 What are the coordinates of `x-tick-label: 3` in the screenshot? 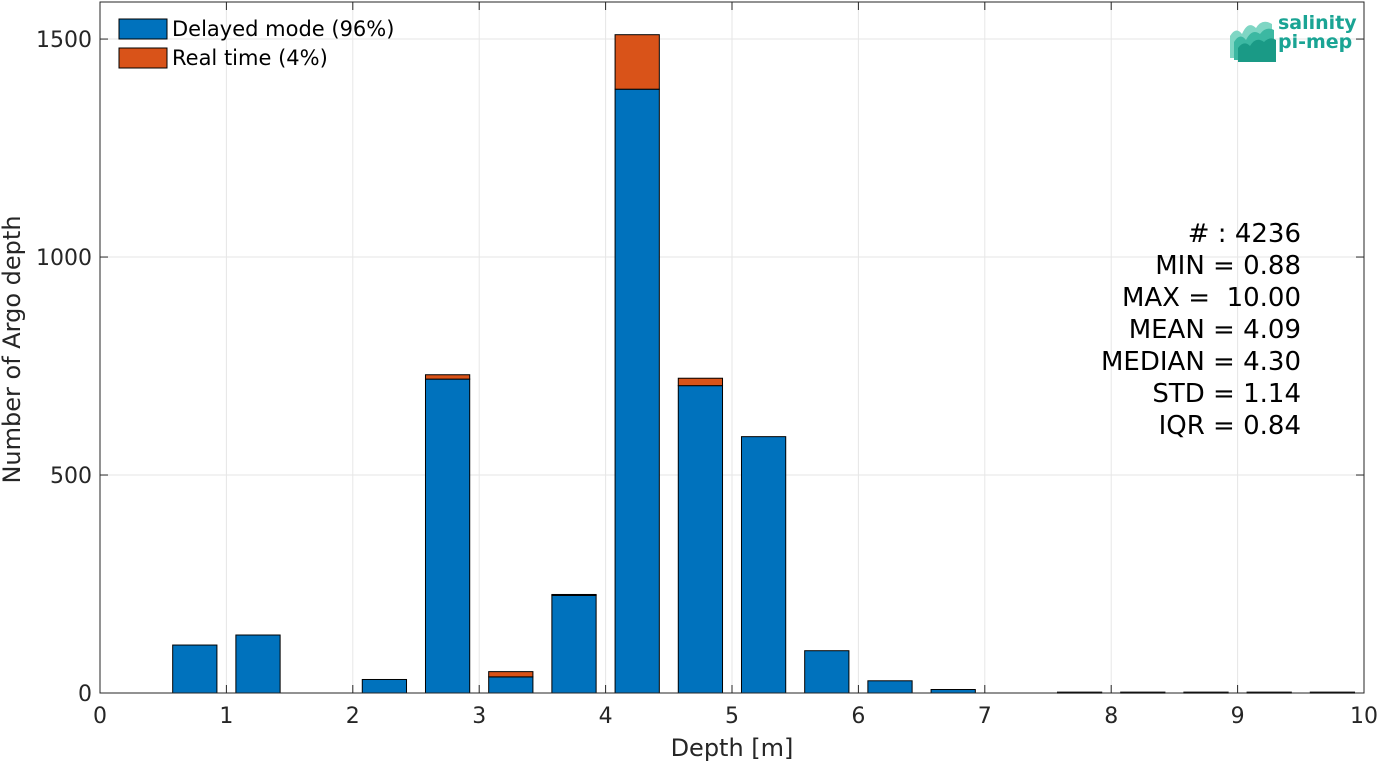 It's located at (479, 716).